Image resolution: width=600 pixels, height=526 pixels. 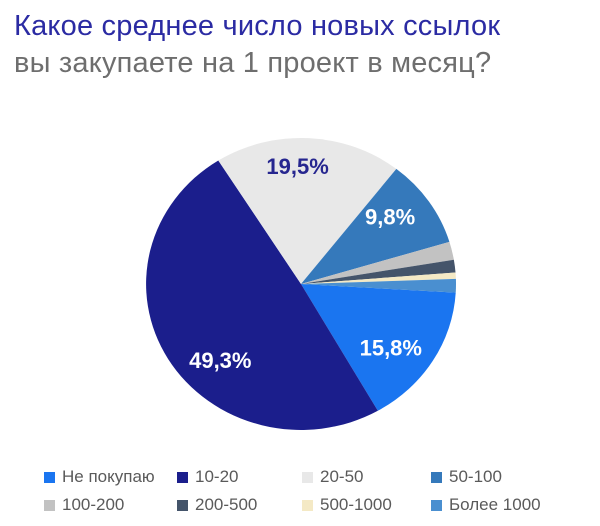 I want to click on legend-item: 50-100, so click(x=510, y=477).